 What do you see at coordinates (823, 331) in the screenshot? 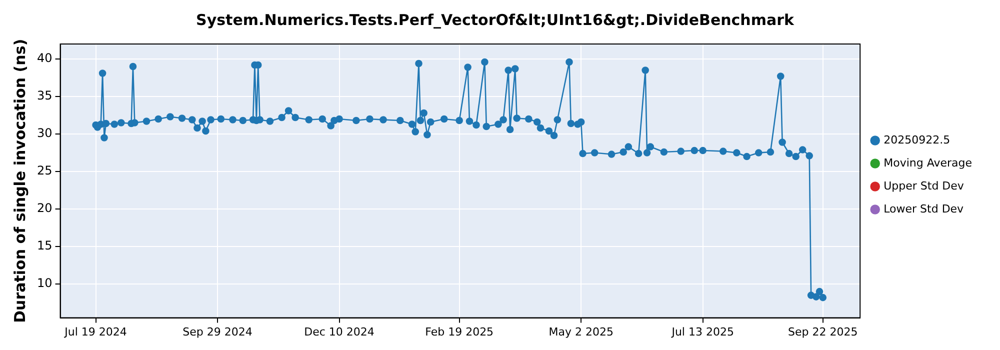
I see `x-tick-label: Sep 22 2025` at bounding box center [823, 331].